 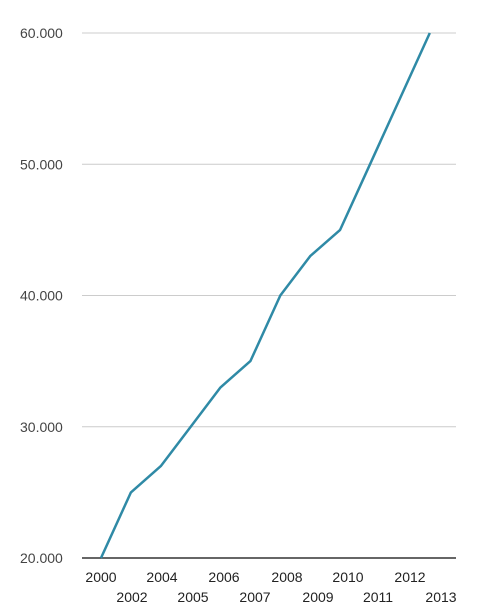 What do you see at coordinates (440, 597) in the screenshot?
I see `x-tick-label: 2013` at bounding box center [440, 597].